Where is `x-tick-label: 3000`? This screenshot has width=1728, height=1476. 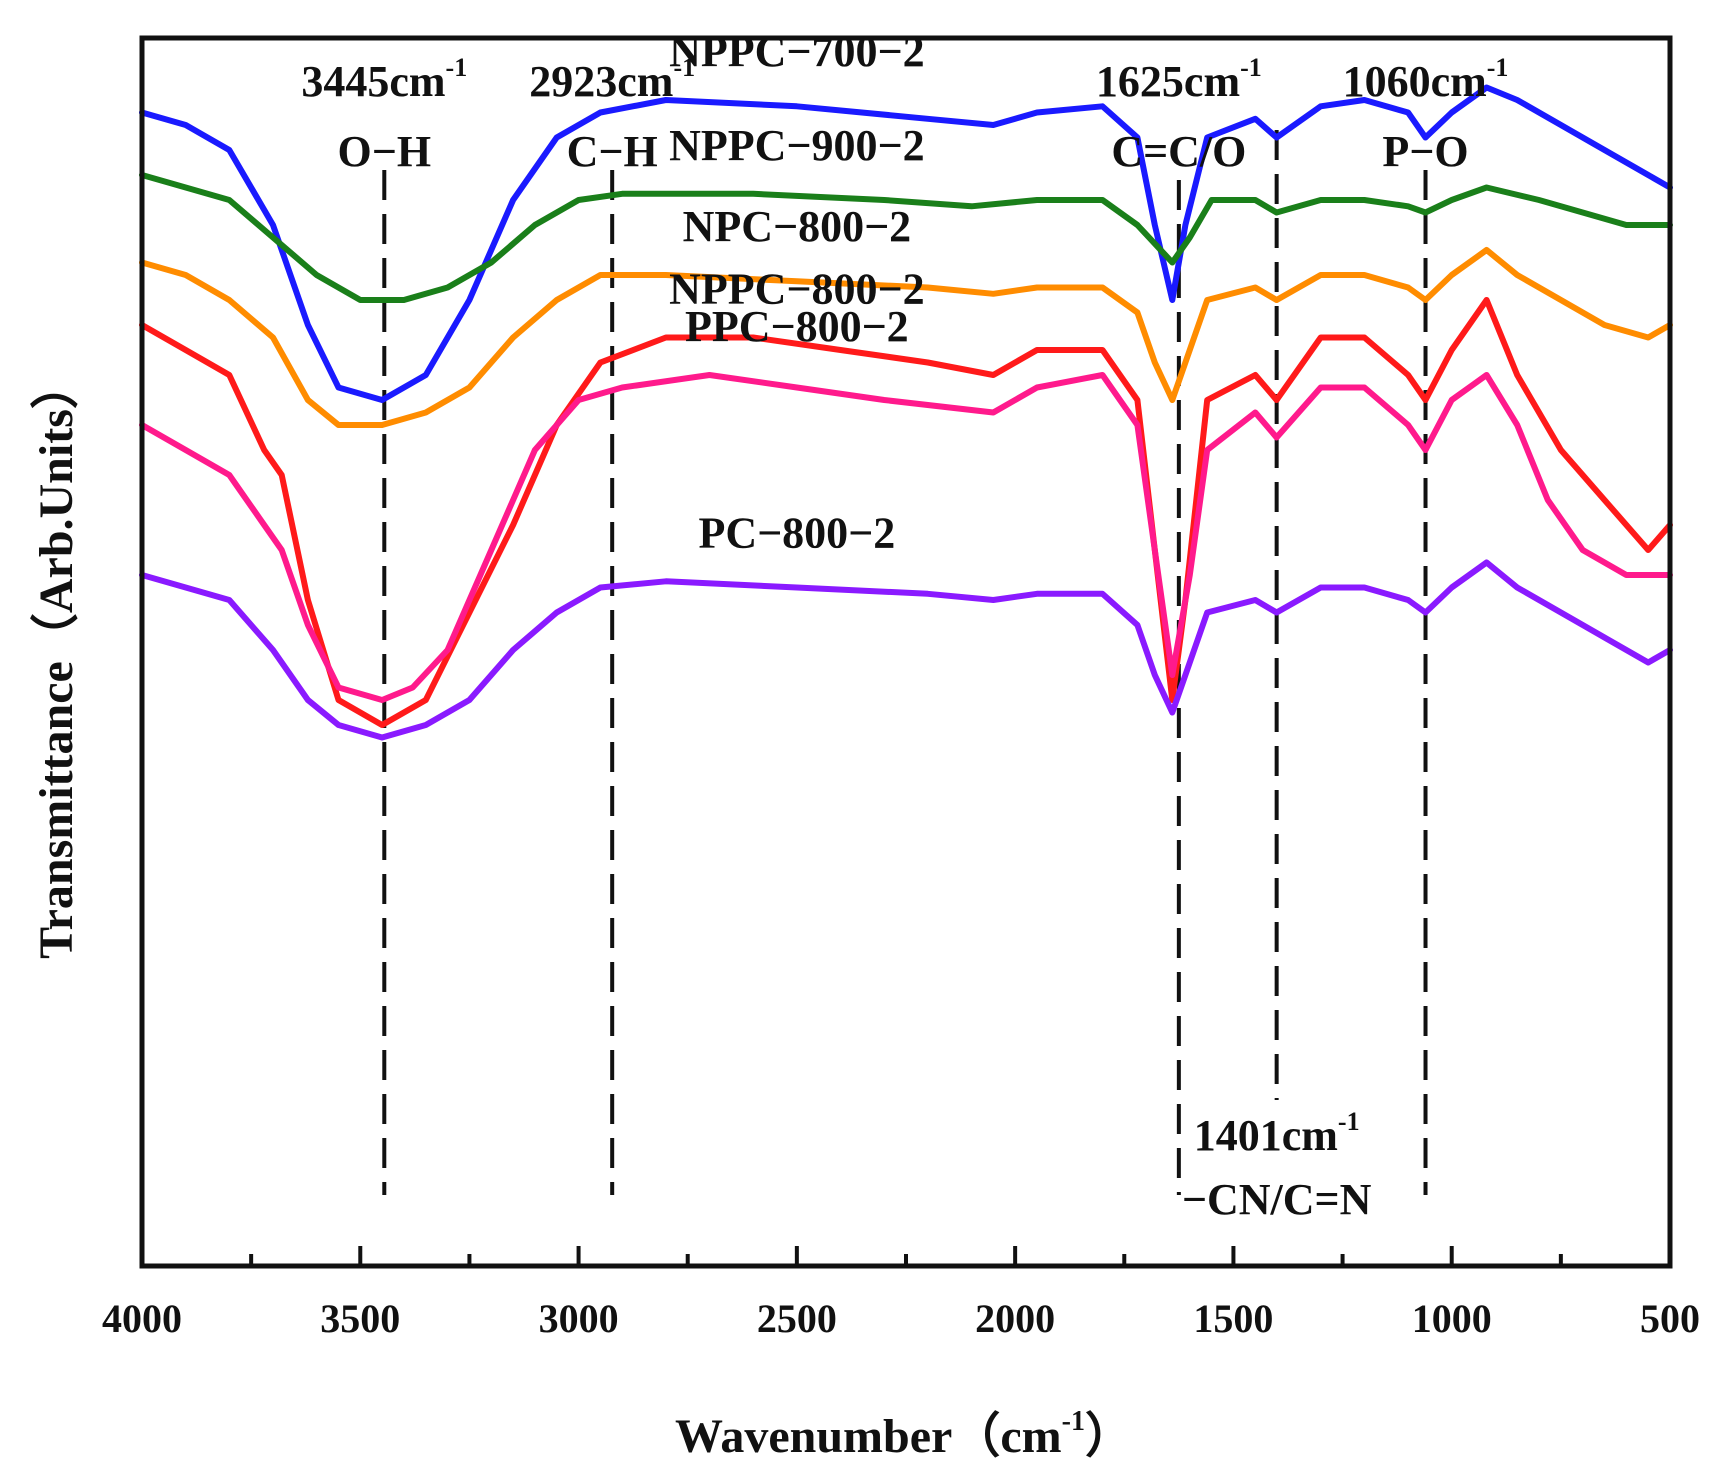 x-tick-label: 3000 is located at coordinates (579, 1318).